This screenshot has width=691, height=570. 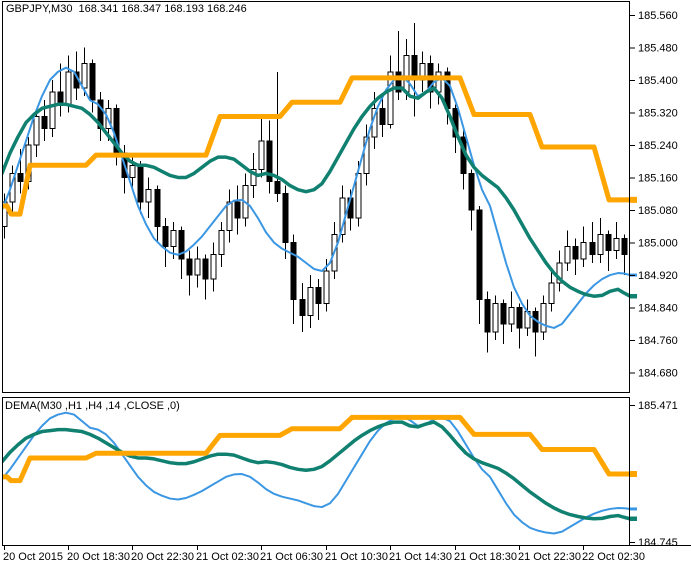 What do you see at coordinates (658, 244) in the screenshot?
I see `price-tick-label: 185.000` at bounding box center [658, 244].